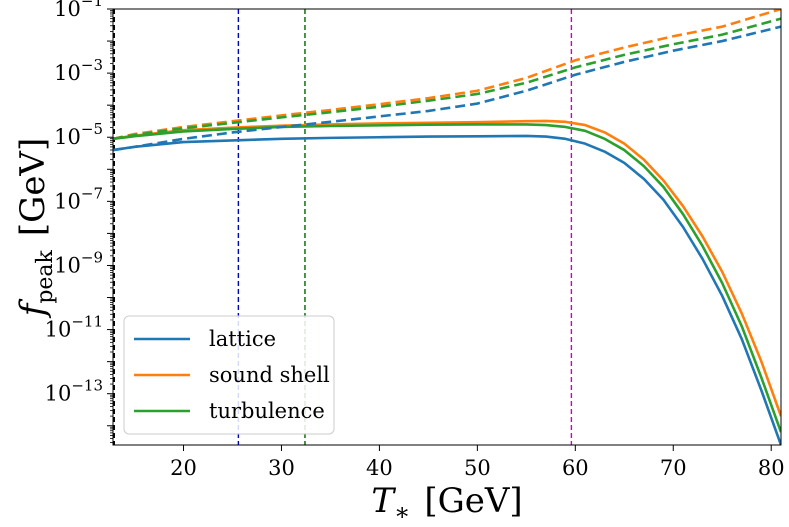 Image resolution: width=789 pixels, height=527 pixels. I want to click on y-axis-label: fpeak[GeV], so click(35, 229).